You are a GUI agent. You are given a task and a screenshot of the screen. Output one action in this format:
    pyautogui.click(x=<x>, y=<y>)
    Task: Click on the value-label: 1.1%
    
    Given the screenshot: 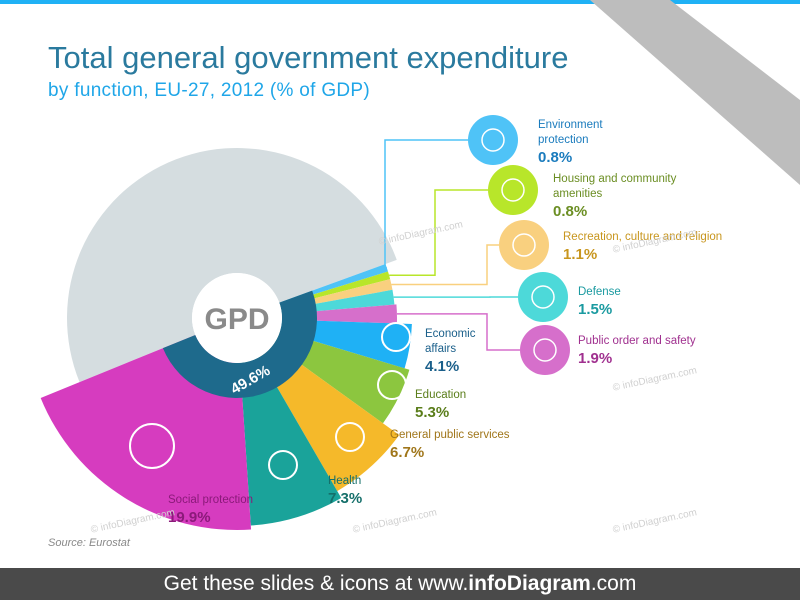 What is the action you would take?
    pyautogui.click(x=580, y=254)
    